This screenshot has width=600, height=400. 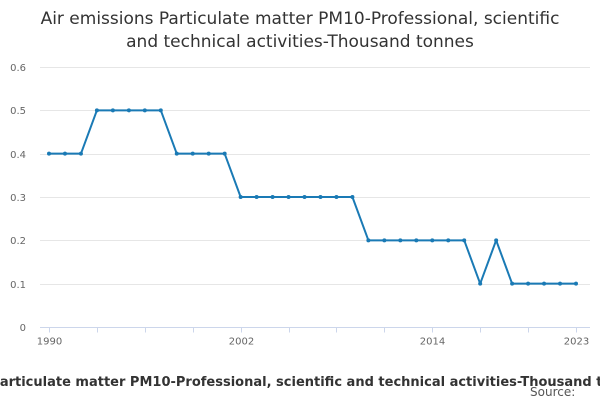 What do you see at coordinates (300, 42) in the screenshot?
I see `chart-title-line-2: and technical activities-Thousand tonnes` at bounding box center [300, 42].